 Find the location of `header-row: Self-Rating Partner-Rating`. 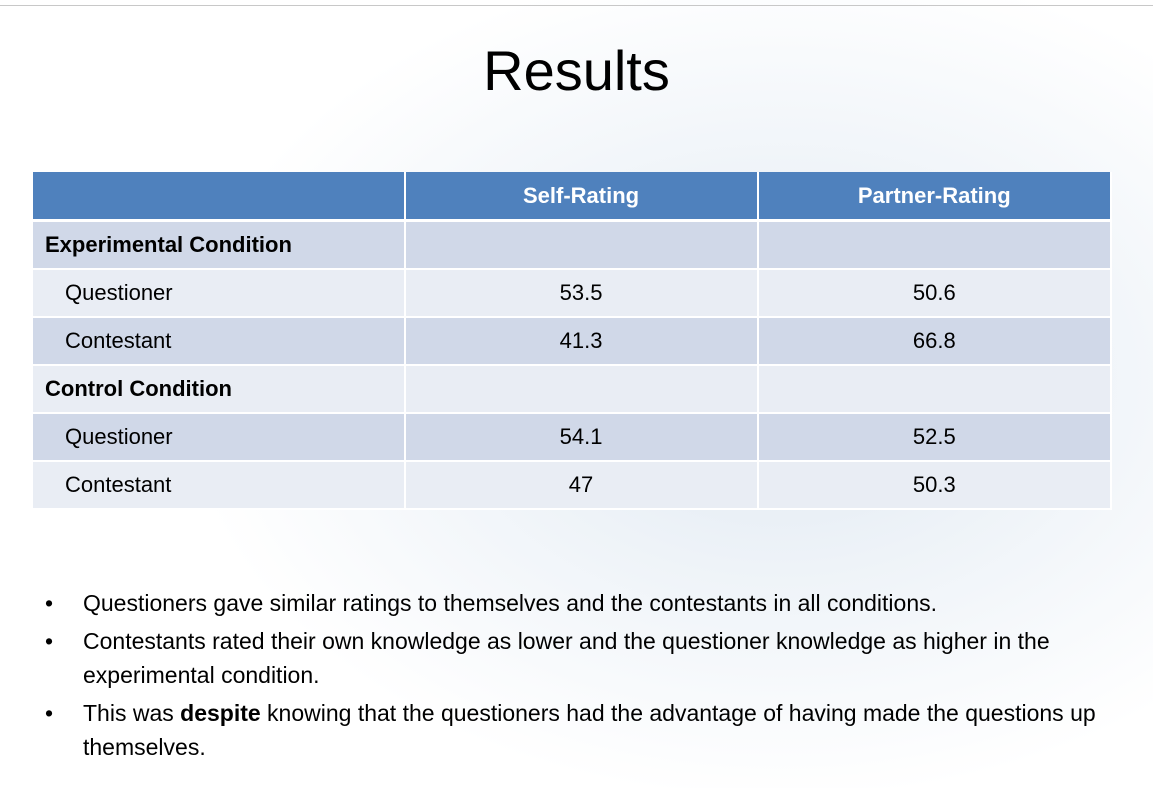

header-row: Self-Rating Partner-Rating is located at coordinates (572, 197).